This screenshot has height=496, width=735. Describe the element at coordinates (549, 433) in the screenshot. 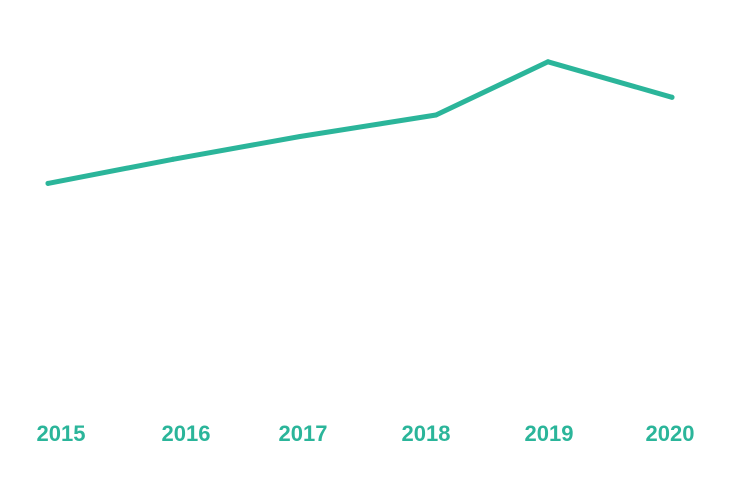

I see `x-tick-label: 2019` at that location.